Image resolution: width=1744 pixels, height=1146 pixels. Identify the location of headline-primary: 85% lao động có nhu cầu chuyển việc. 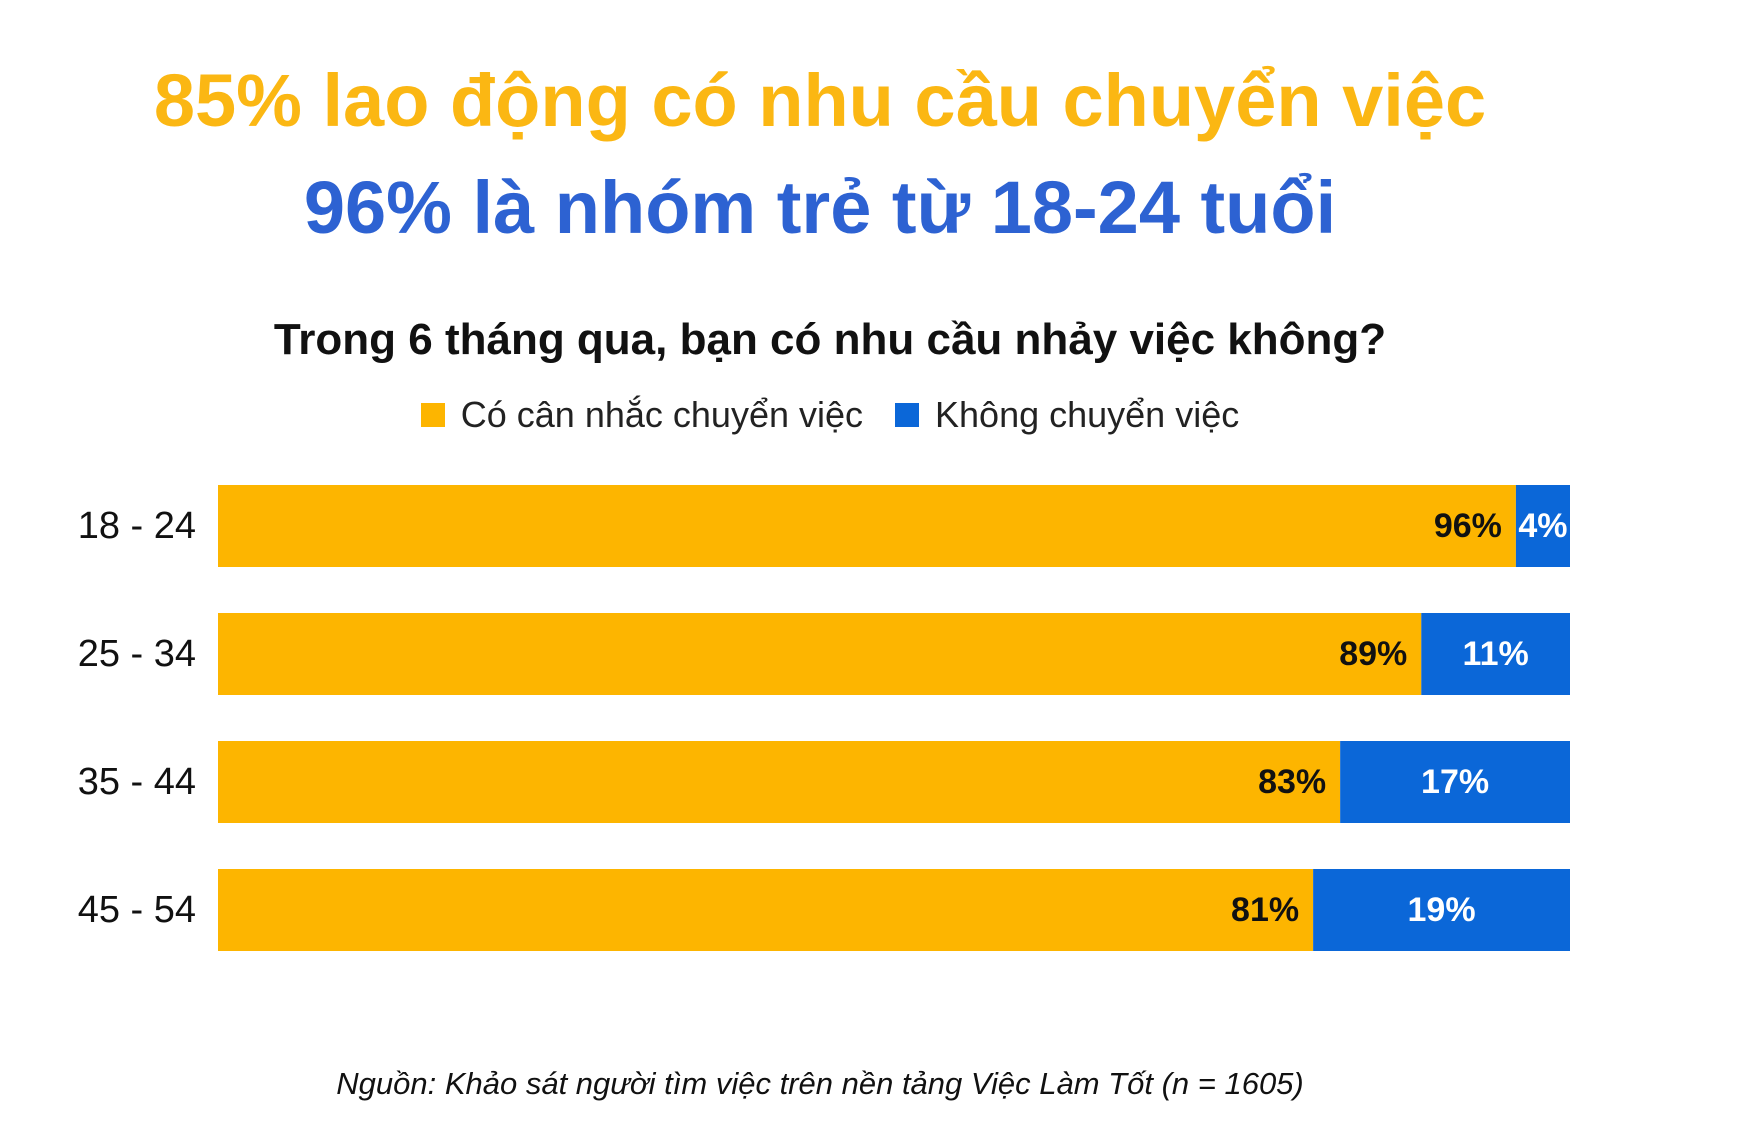
(820, 100).